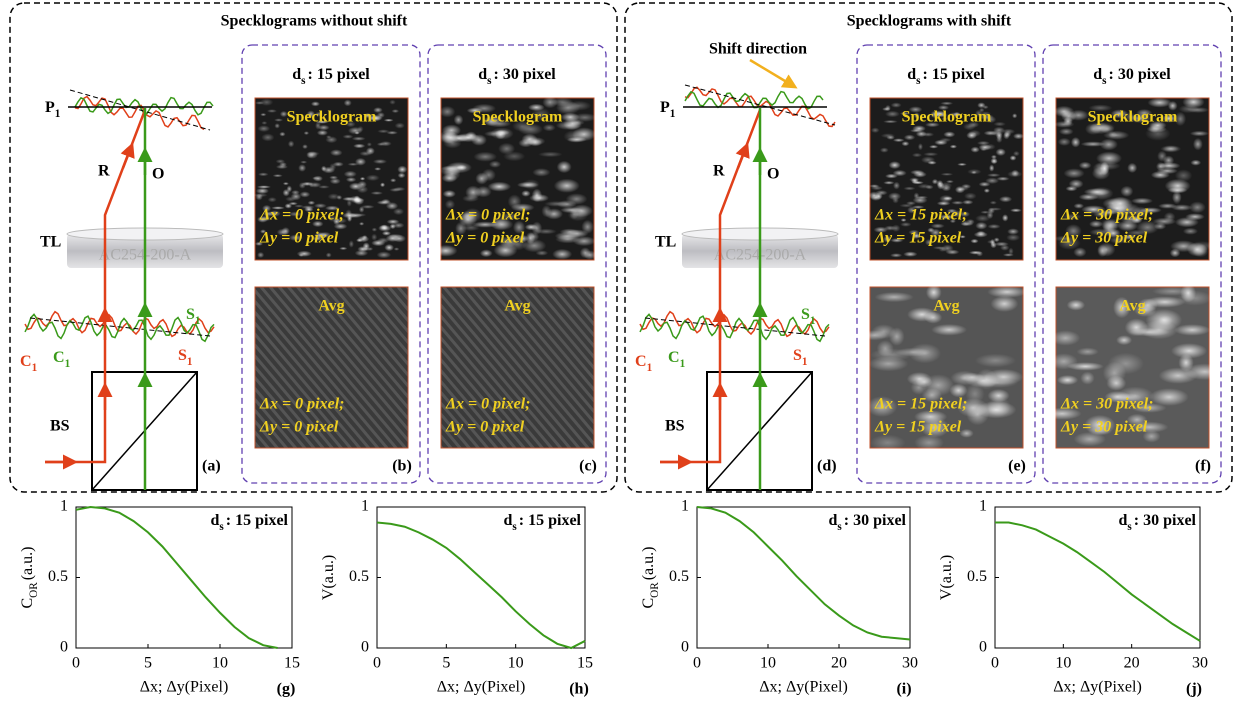 This screenshot has width=1234, height=705. Describe the element at coordinates (946, 264) in the screenshot. I see `subpanel-box` at that location.